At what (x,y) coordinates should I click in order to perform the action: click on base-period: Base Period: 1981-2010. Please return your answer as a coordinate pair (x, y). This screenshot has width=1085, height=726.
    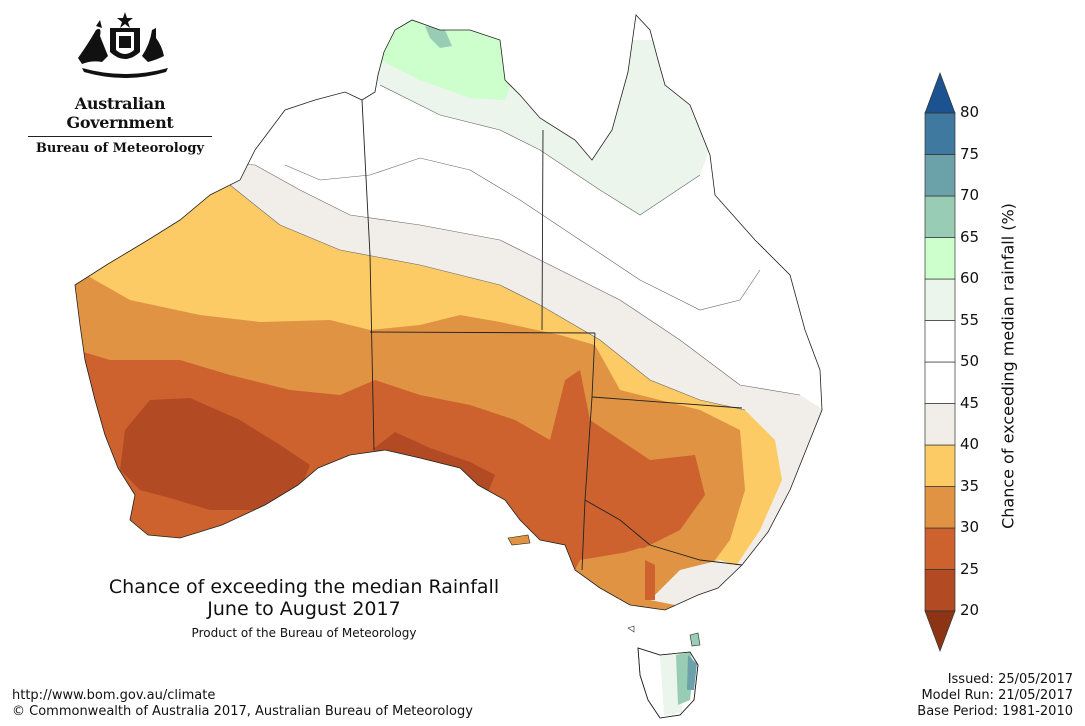
    Looking at the image, I should click on (995, 711).